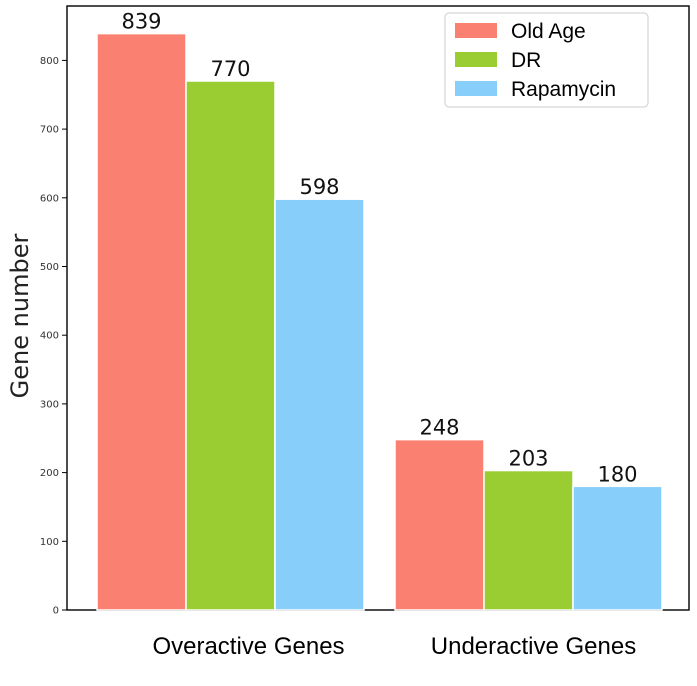  I want to click on y-axis-ticks: 0 100 200 300 400 500 600 700 800, so click(53, 336).